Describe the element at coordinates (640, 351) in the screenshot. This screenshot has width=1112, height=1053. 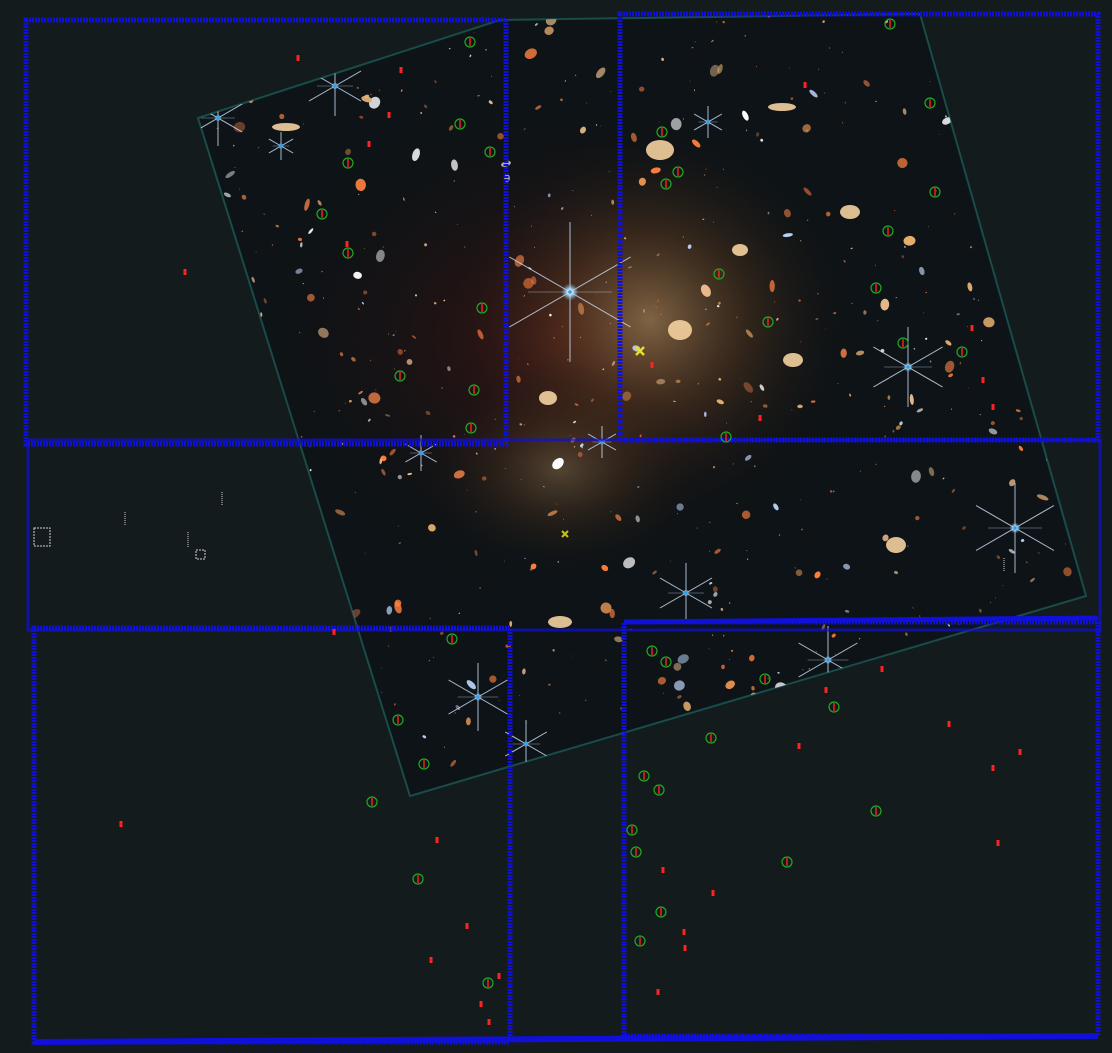
I see `pointing-cross-primary` at that location.